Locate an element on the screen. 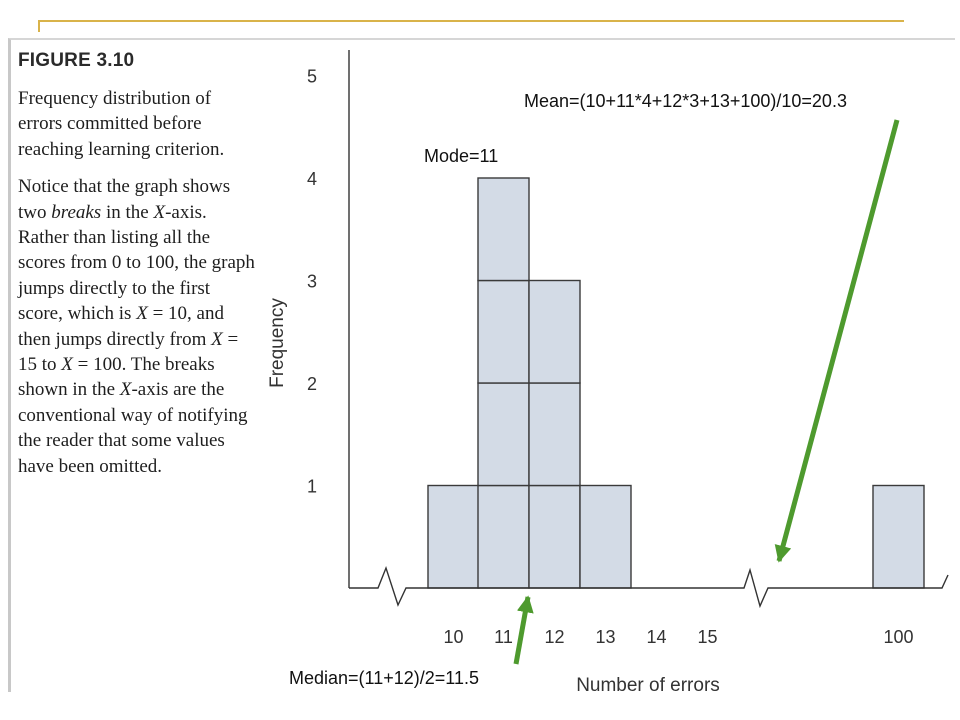 The height and width of the screenshot is (720, 960). x-tick-label: 100 is located at coordinates (898, 637).